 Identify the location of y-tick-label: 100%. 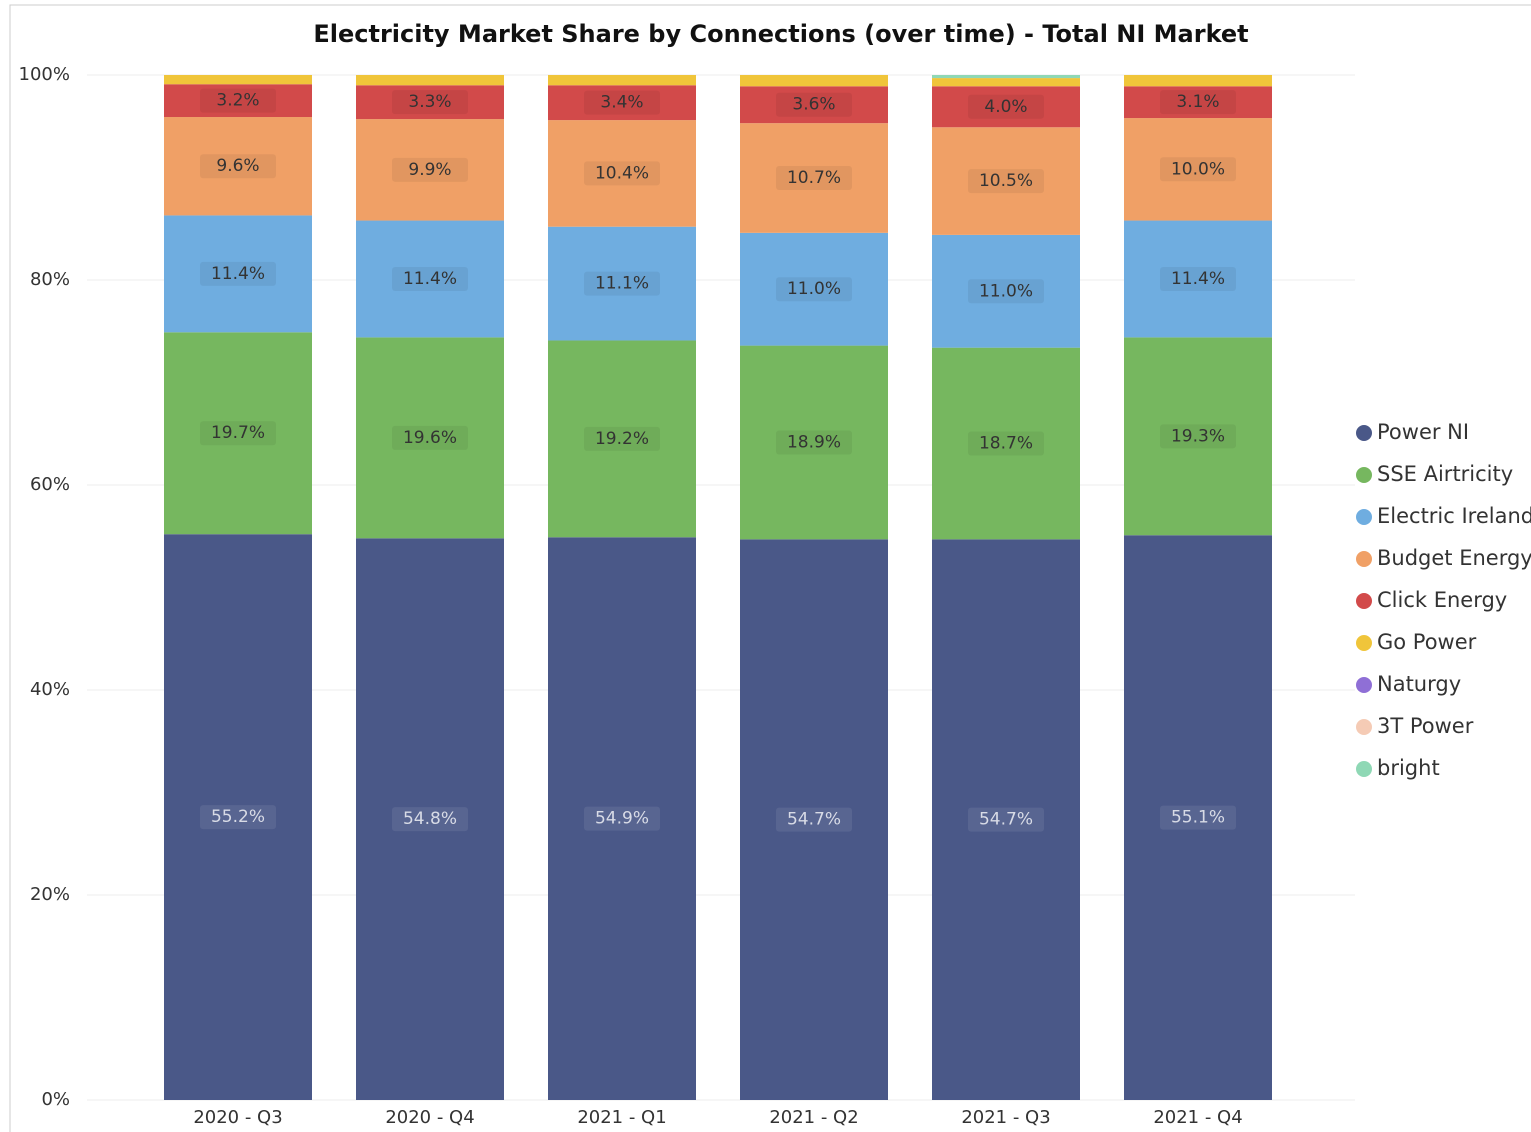
(44, 74).